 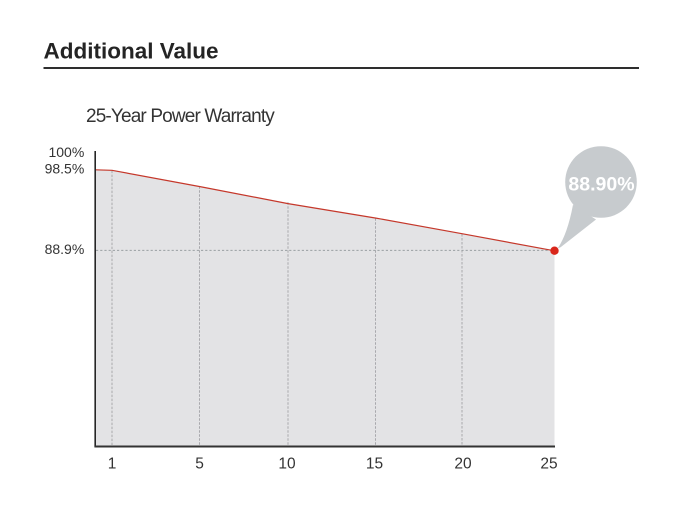 What do you see at coordinates (548, 464) in the screenshot?
I see `svg-text: 25` at bounding box center [548, 464].